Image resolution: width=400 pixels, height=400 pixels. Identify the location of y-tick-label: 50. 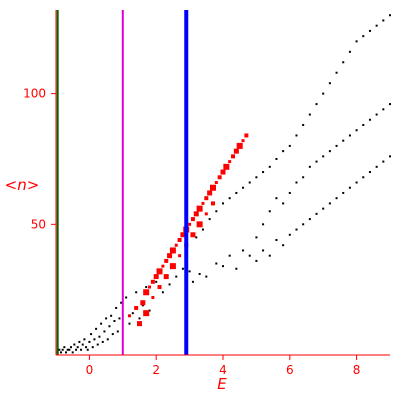
(38, 224).